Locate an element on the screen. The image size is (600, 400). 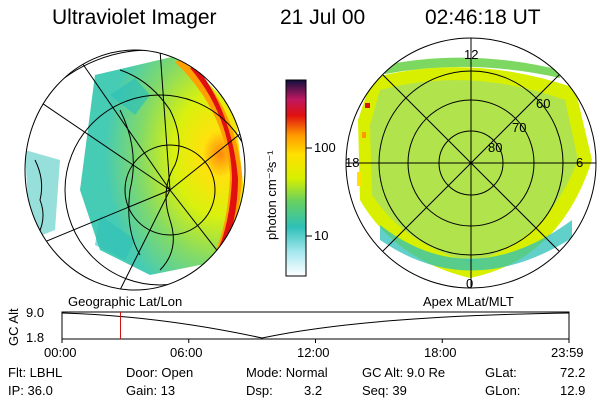
xtick-0000: 00:00 is located at coordinates (60, 352).